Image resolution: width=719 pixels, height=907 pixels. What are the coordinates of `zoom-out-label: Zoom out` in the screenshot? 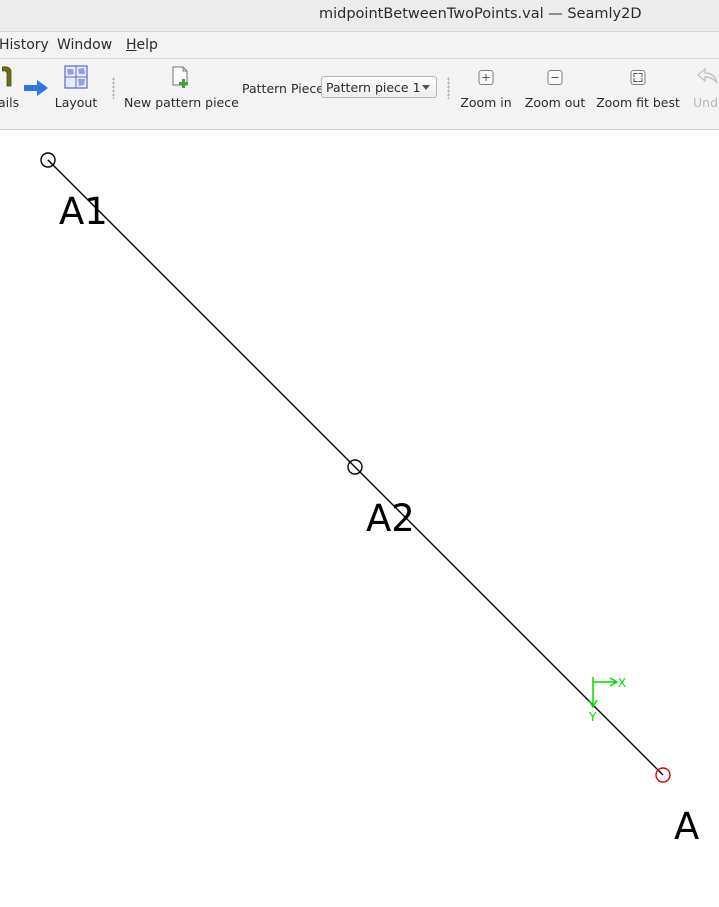 It's located at (555, 102).